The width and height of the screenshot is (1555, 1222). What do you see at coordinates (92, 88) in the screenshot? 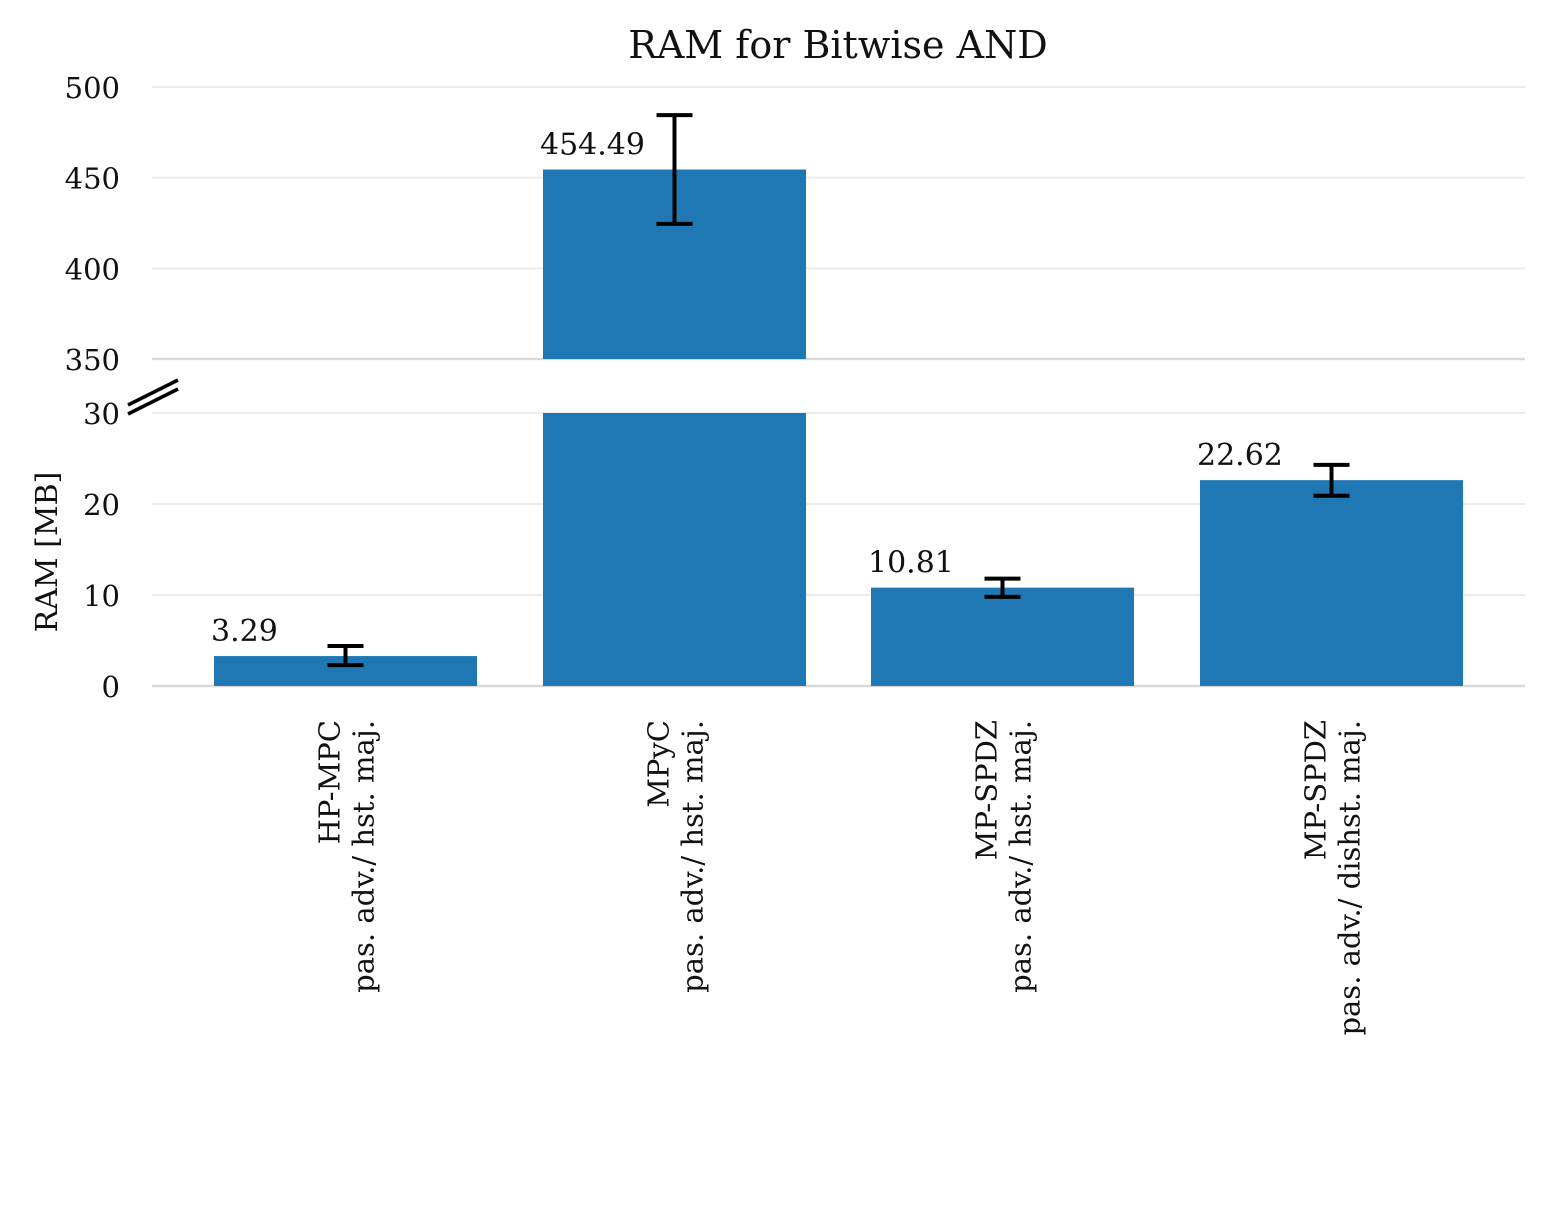
I see `y-tick-label-500: 500` at bounding box center [92, 88].